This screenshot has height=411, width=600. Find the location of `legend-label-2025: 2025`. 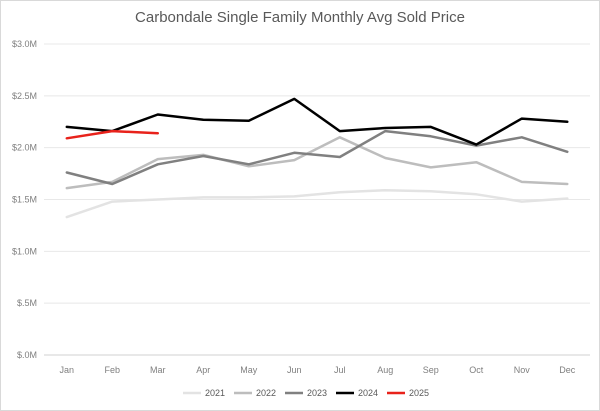

legend-label-2025: 2025 is located at coordinates (419, 393).